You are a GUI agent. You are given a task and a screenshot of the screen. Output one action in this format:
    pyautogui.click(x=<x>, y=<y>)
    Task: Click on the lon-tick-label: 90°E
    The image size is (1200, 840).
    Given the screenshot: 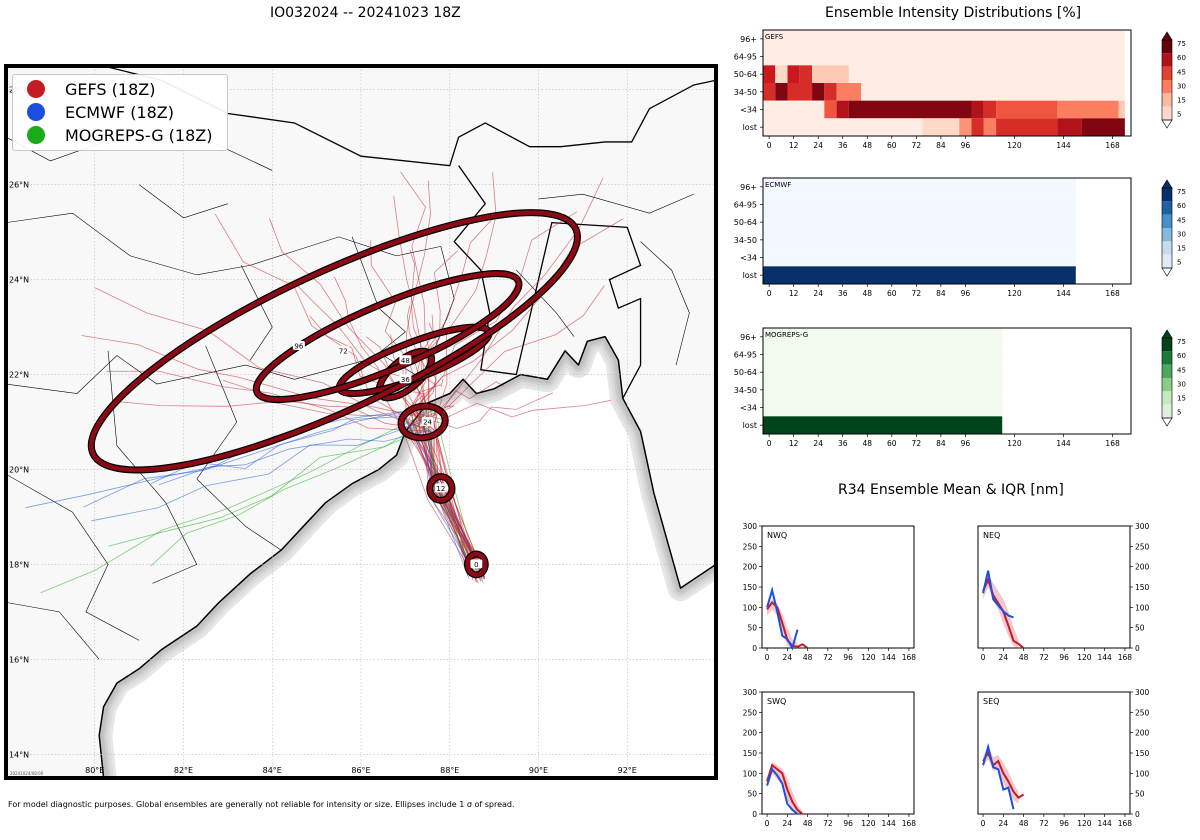 What is the action you would take?
    pyautogui.click(x=538, y=770)
    